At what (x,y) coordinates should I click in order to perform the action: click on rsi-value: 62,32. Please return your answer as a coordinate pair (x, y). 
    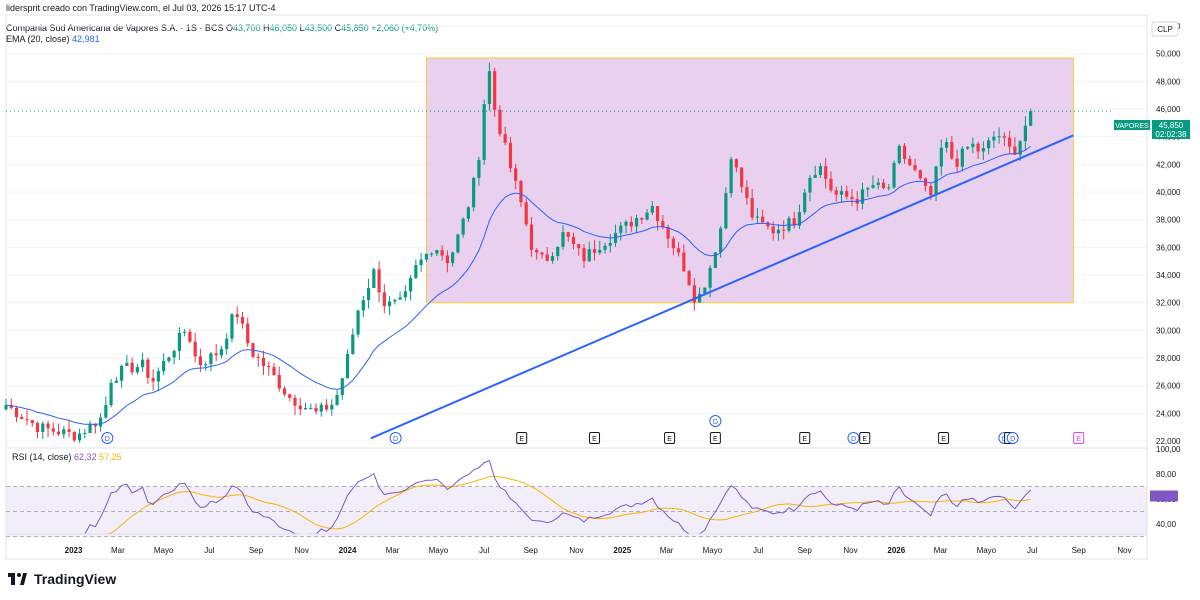
    Looking at the image, I should click on (85, 457).